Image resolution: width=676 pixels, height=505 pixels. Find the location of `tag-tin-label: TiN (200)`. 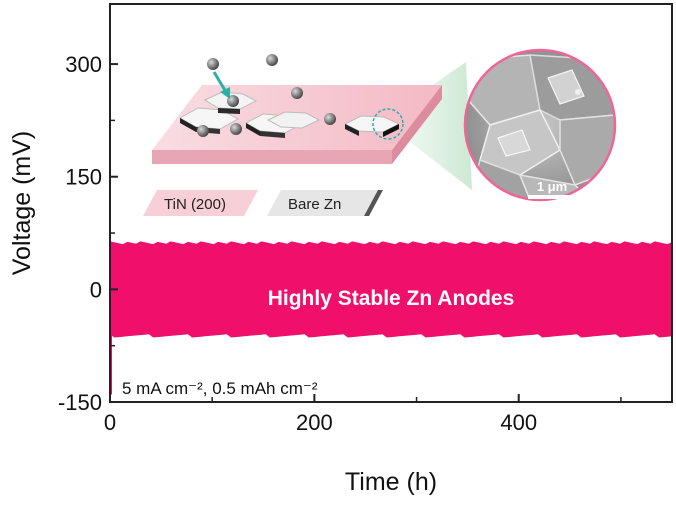

tag-tin-label: TiN (200) is located at coordinates (195, 204).